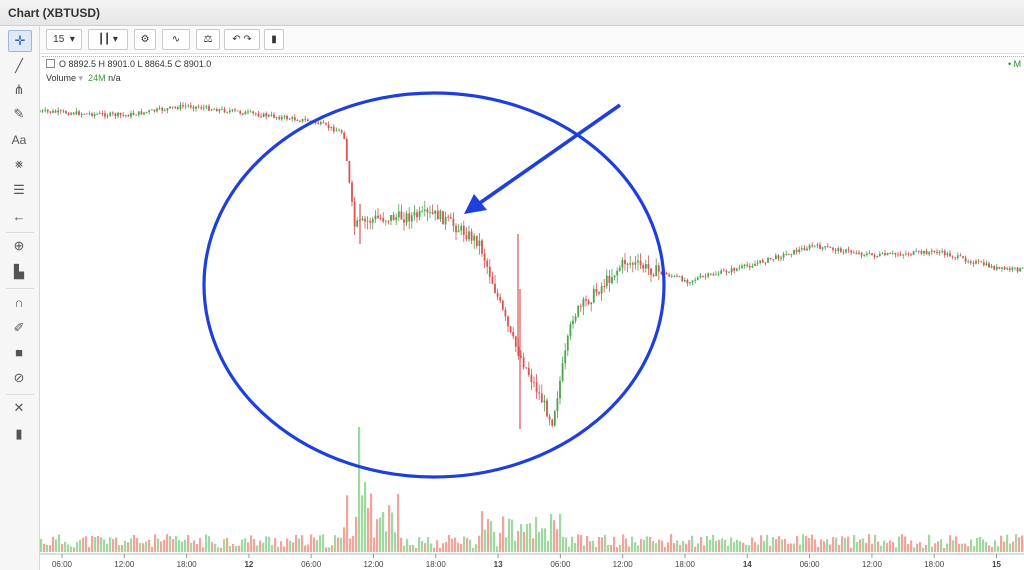  Describe the element at coordinates (532, 40) in the screenshot. I see `chart-toolbar: 15 ▾ ┃┃ ▾ ⚙ ∿ ⚖ ↶ ↷ ▮` at that location.